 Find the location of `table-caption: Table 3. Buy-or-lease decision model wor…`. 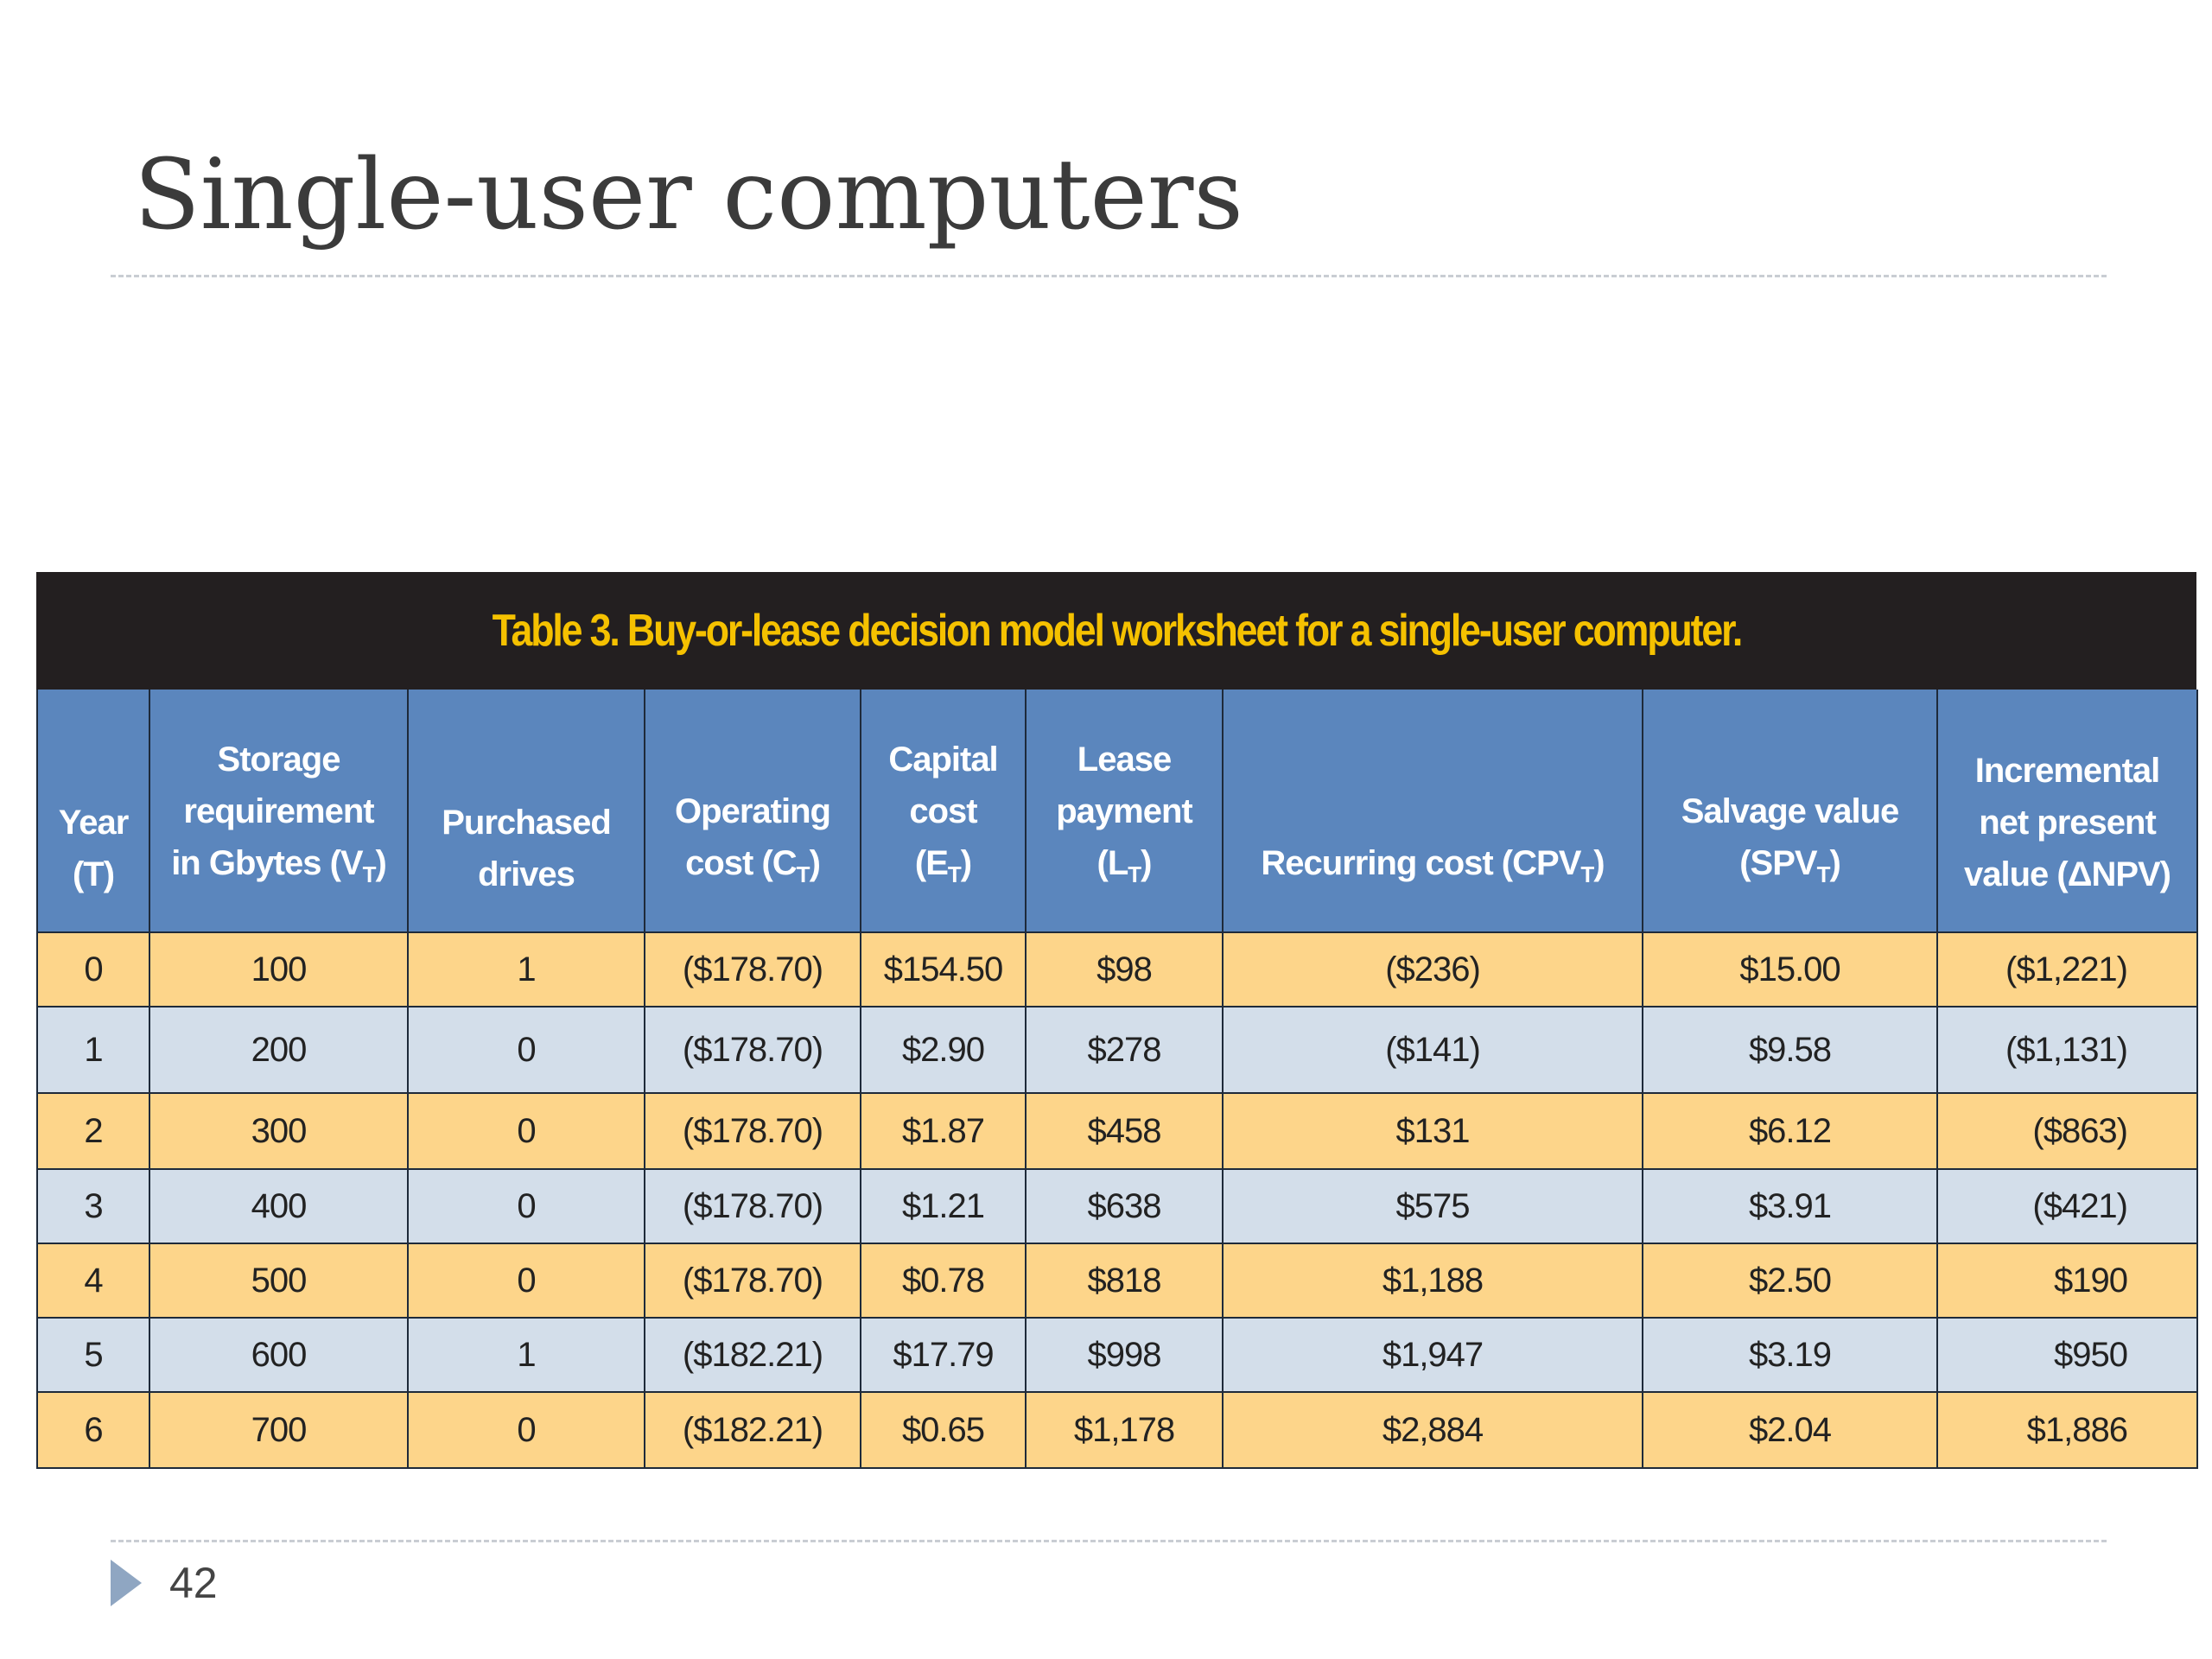

table-caption: Table 3. Buy-or-lease decision model wor… is located at coordinates (1117, 631).